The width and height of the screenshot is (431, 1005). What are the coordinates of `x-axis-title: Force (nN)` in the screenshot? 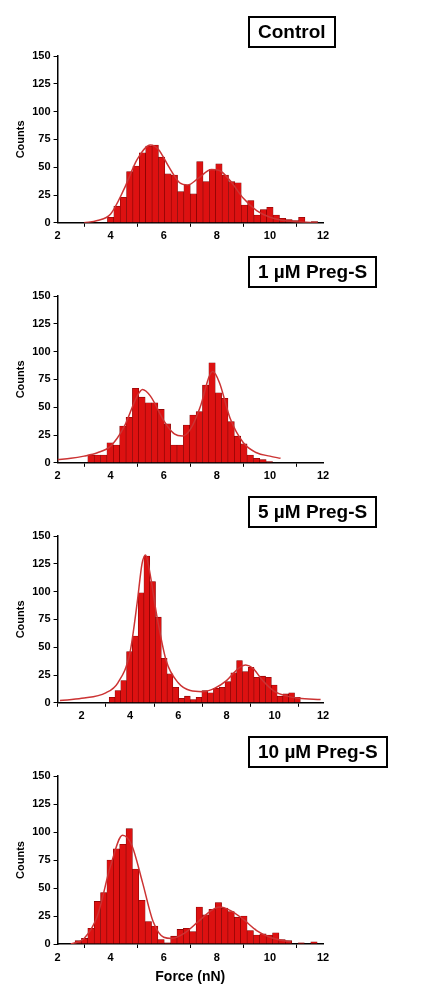 It's located at (190, 976).